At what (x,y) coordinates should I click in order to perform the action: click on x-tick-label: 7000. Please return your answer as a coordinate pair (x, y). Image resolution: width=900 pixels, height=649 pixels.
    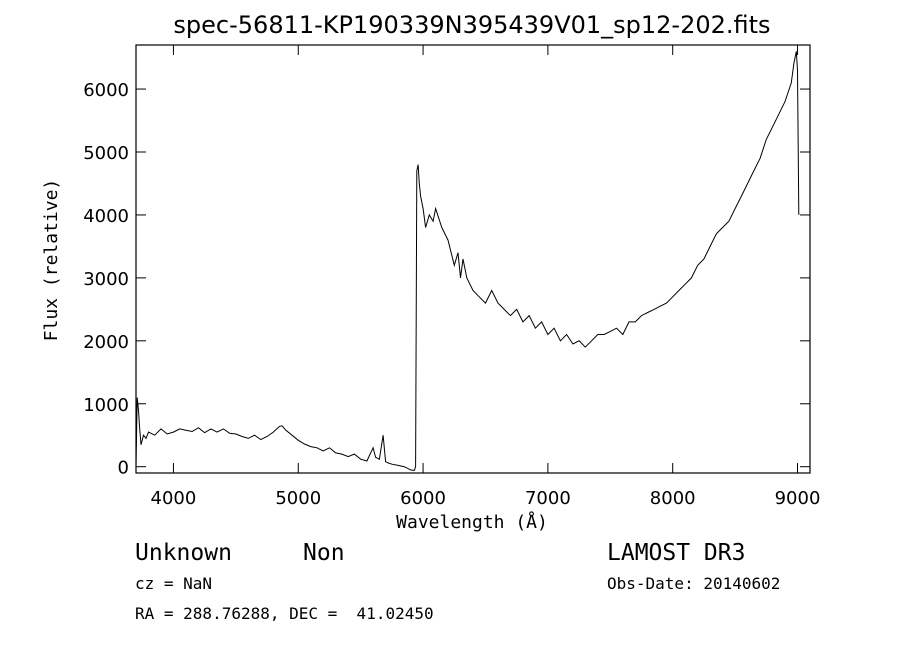
    Looking at the image, I should click on (548, 498).